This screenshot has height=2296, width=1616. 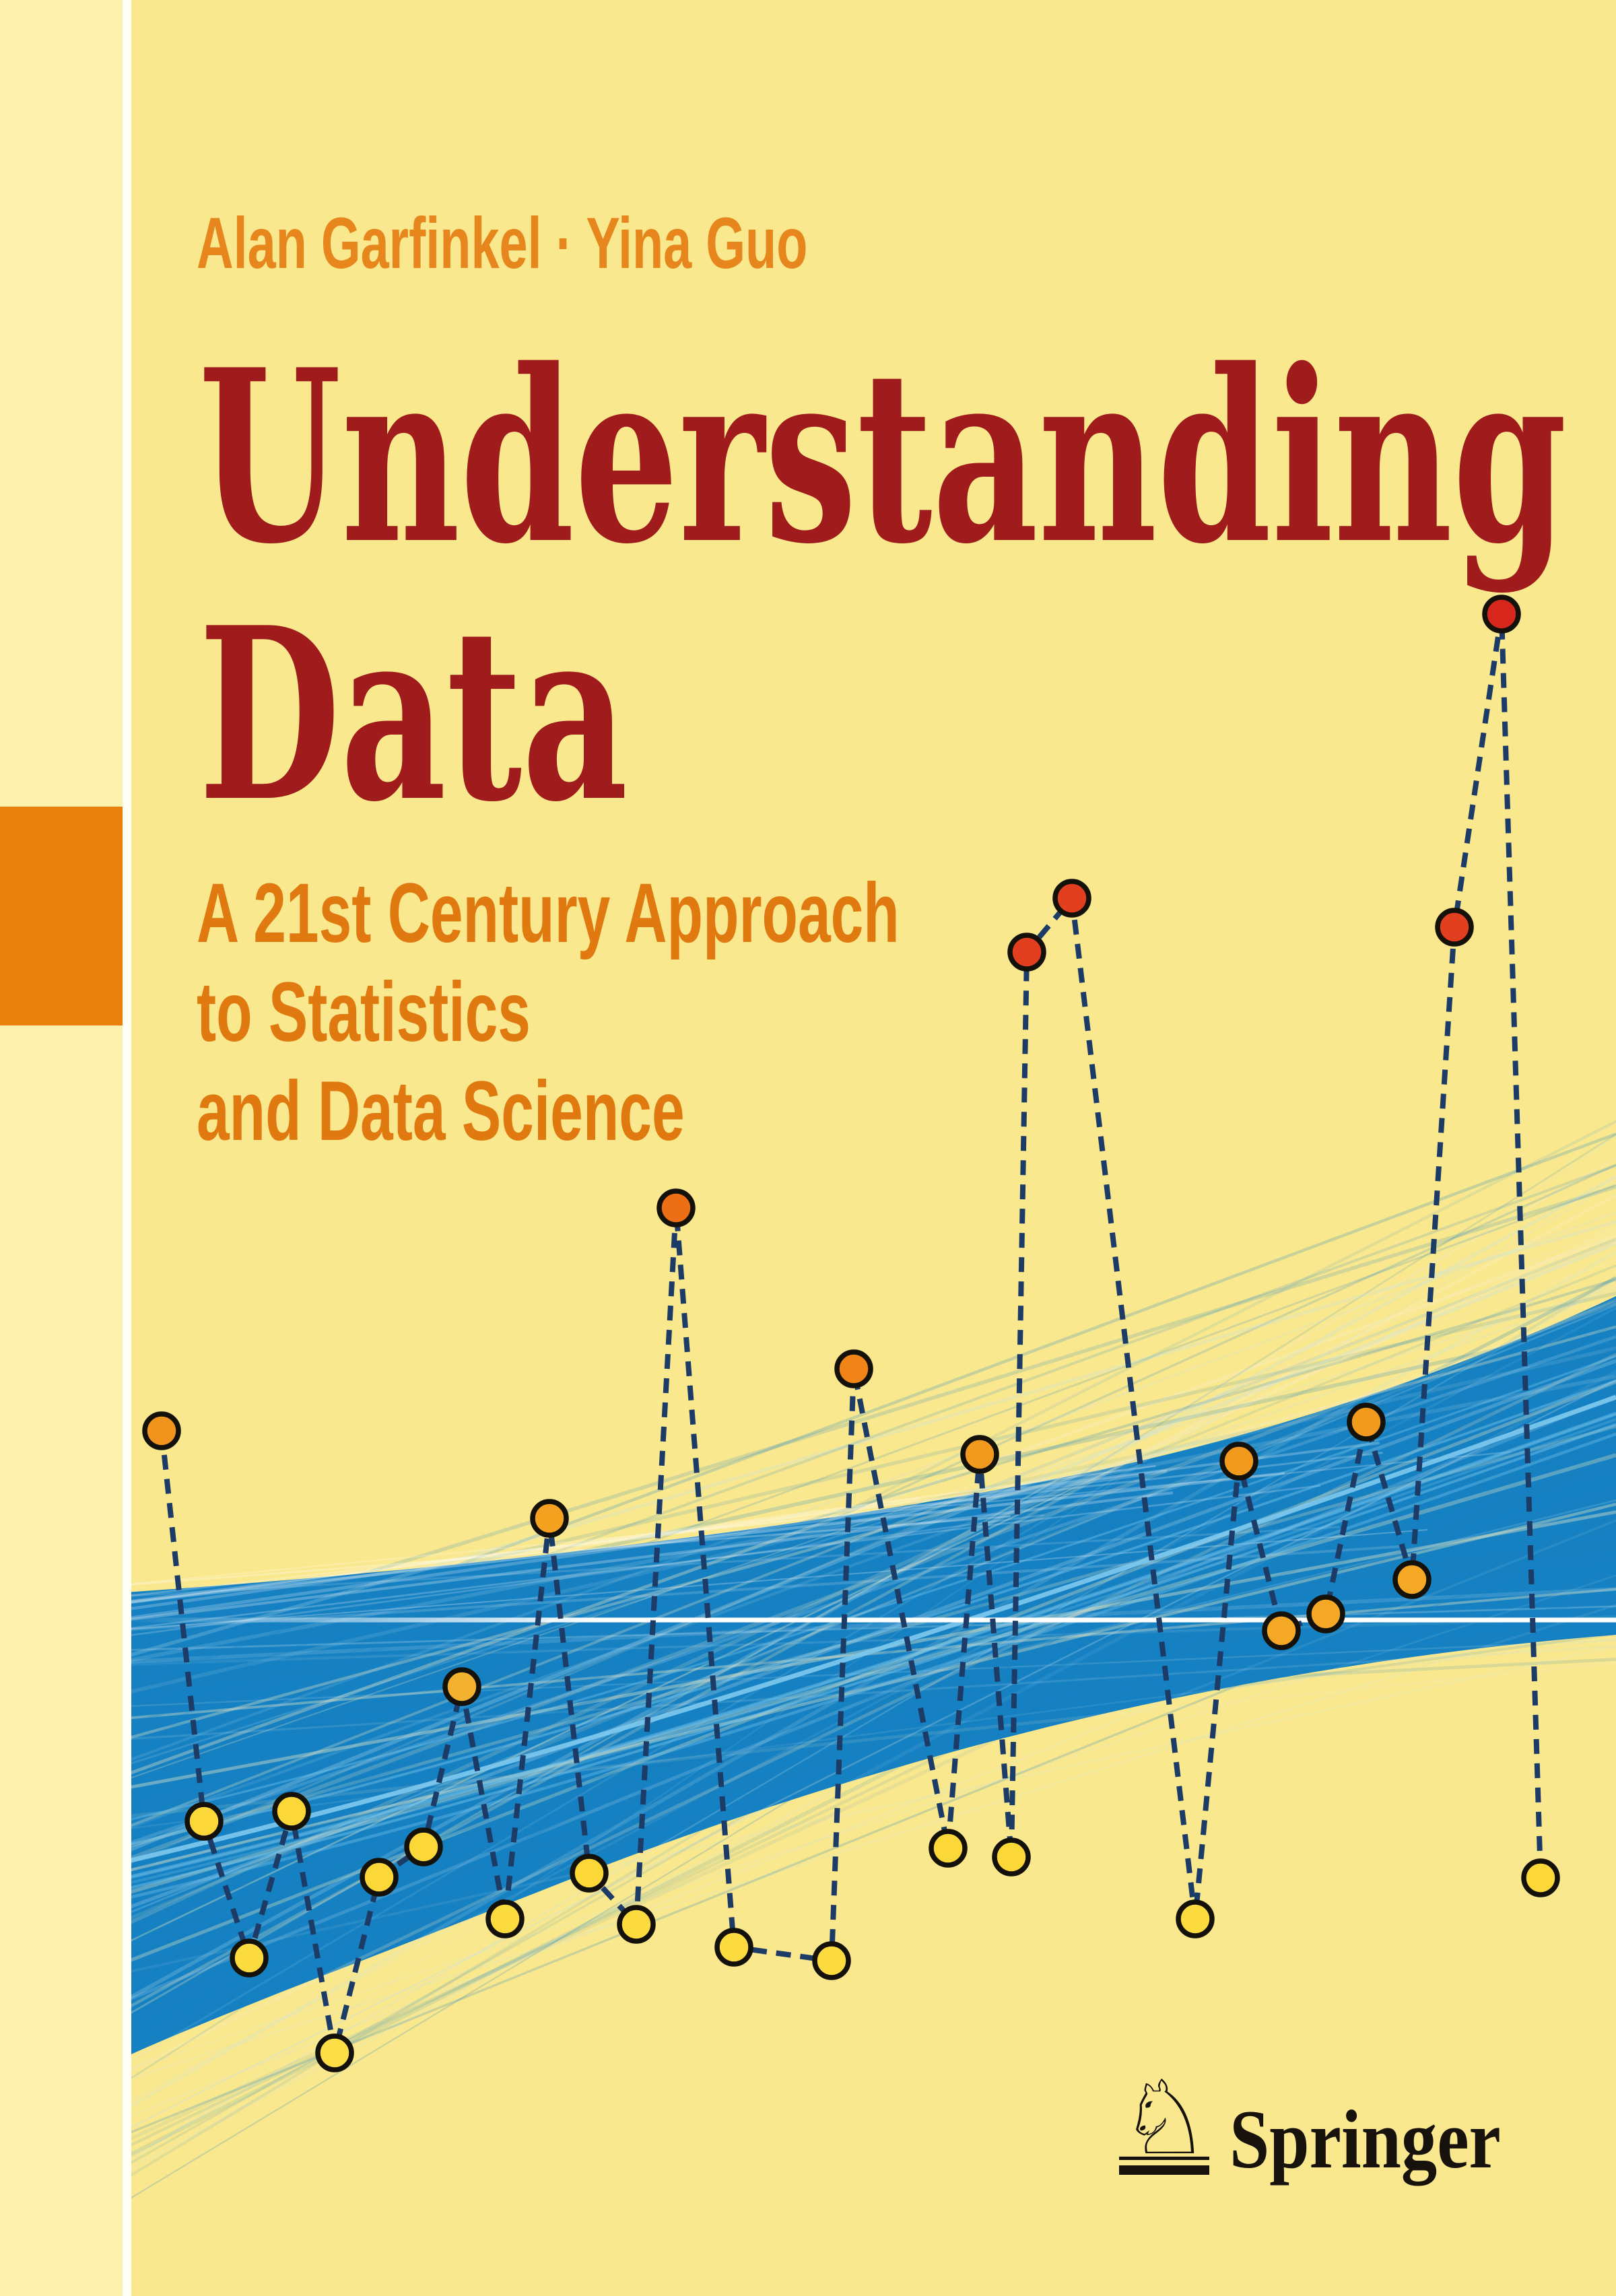 What do you see at coordinates (364, 1012) in the screenshot?
I see `book-subtitle-line2: to Statistics` at bounding box center [364, 1012].